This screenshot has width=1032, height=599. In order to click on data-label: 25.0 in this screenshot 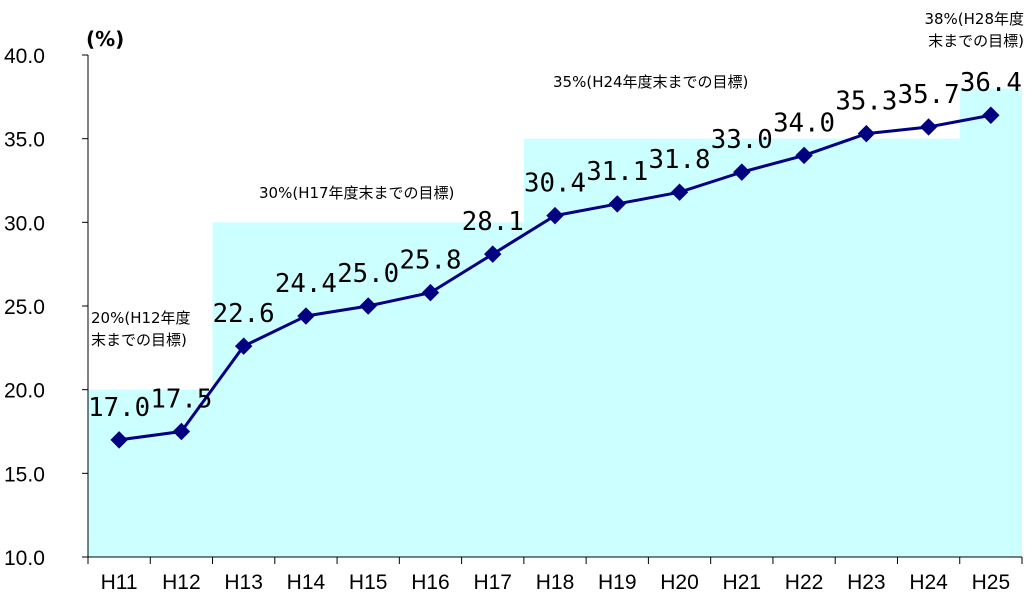, I will do `click(368, 274)`.